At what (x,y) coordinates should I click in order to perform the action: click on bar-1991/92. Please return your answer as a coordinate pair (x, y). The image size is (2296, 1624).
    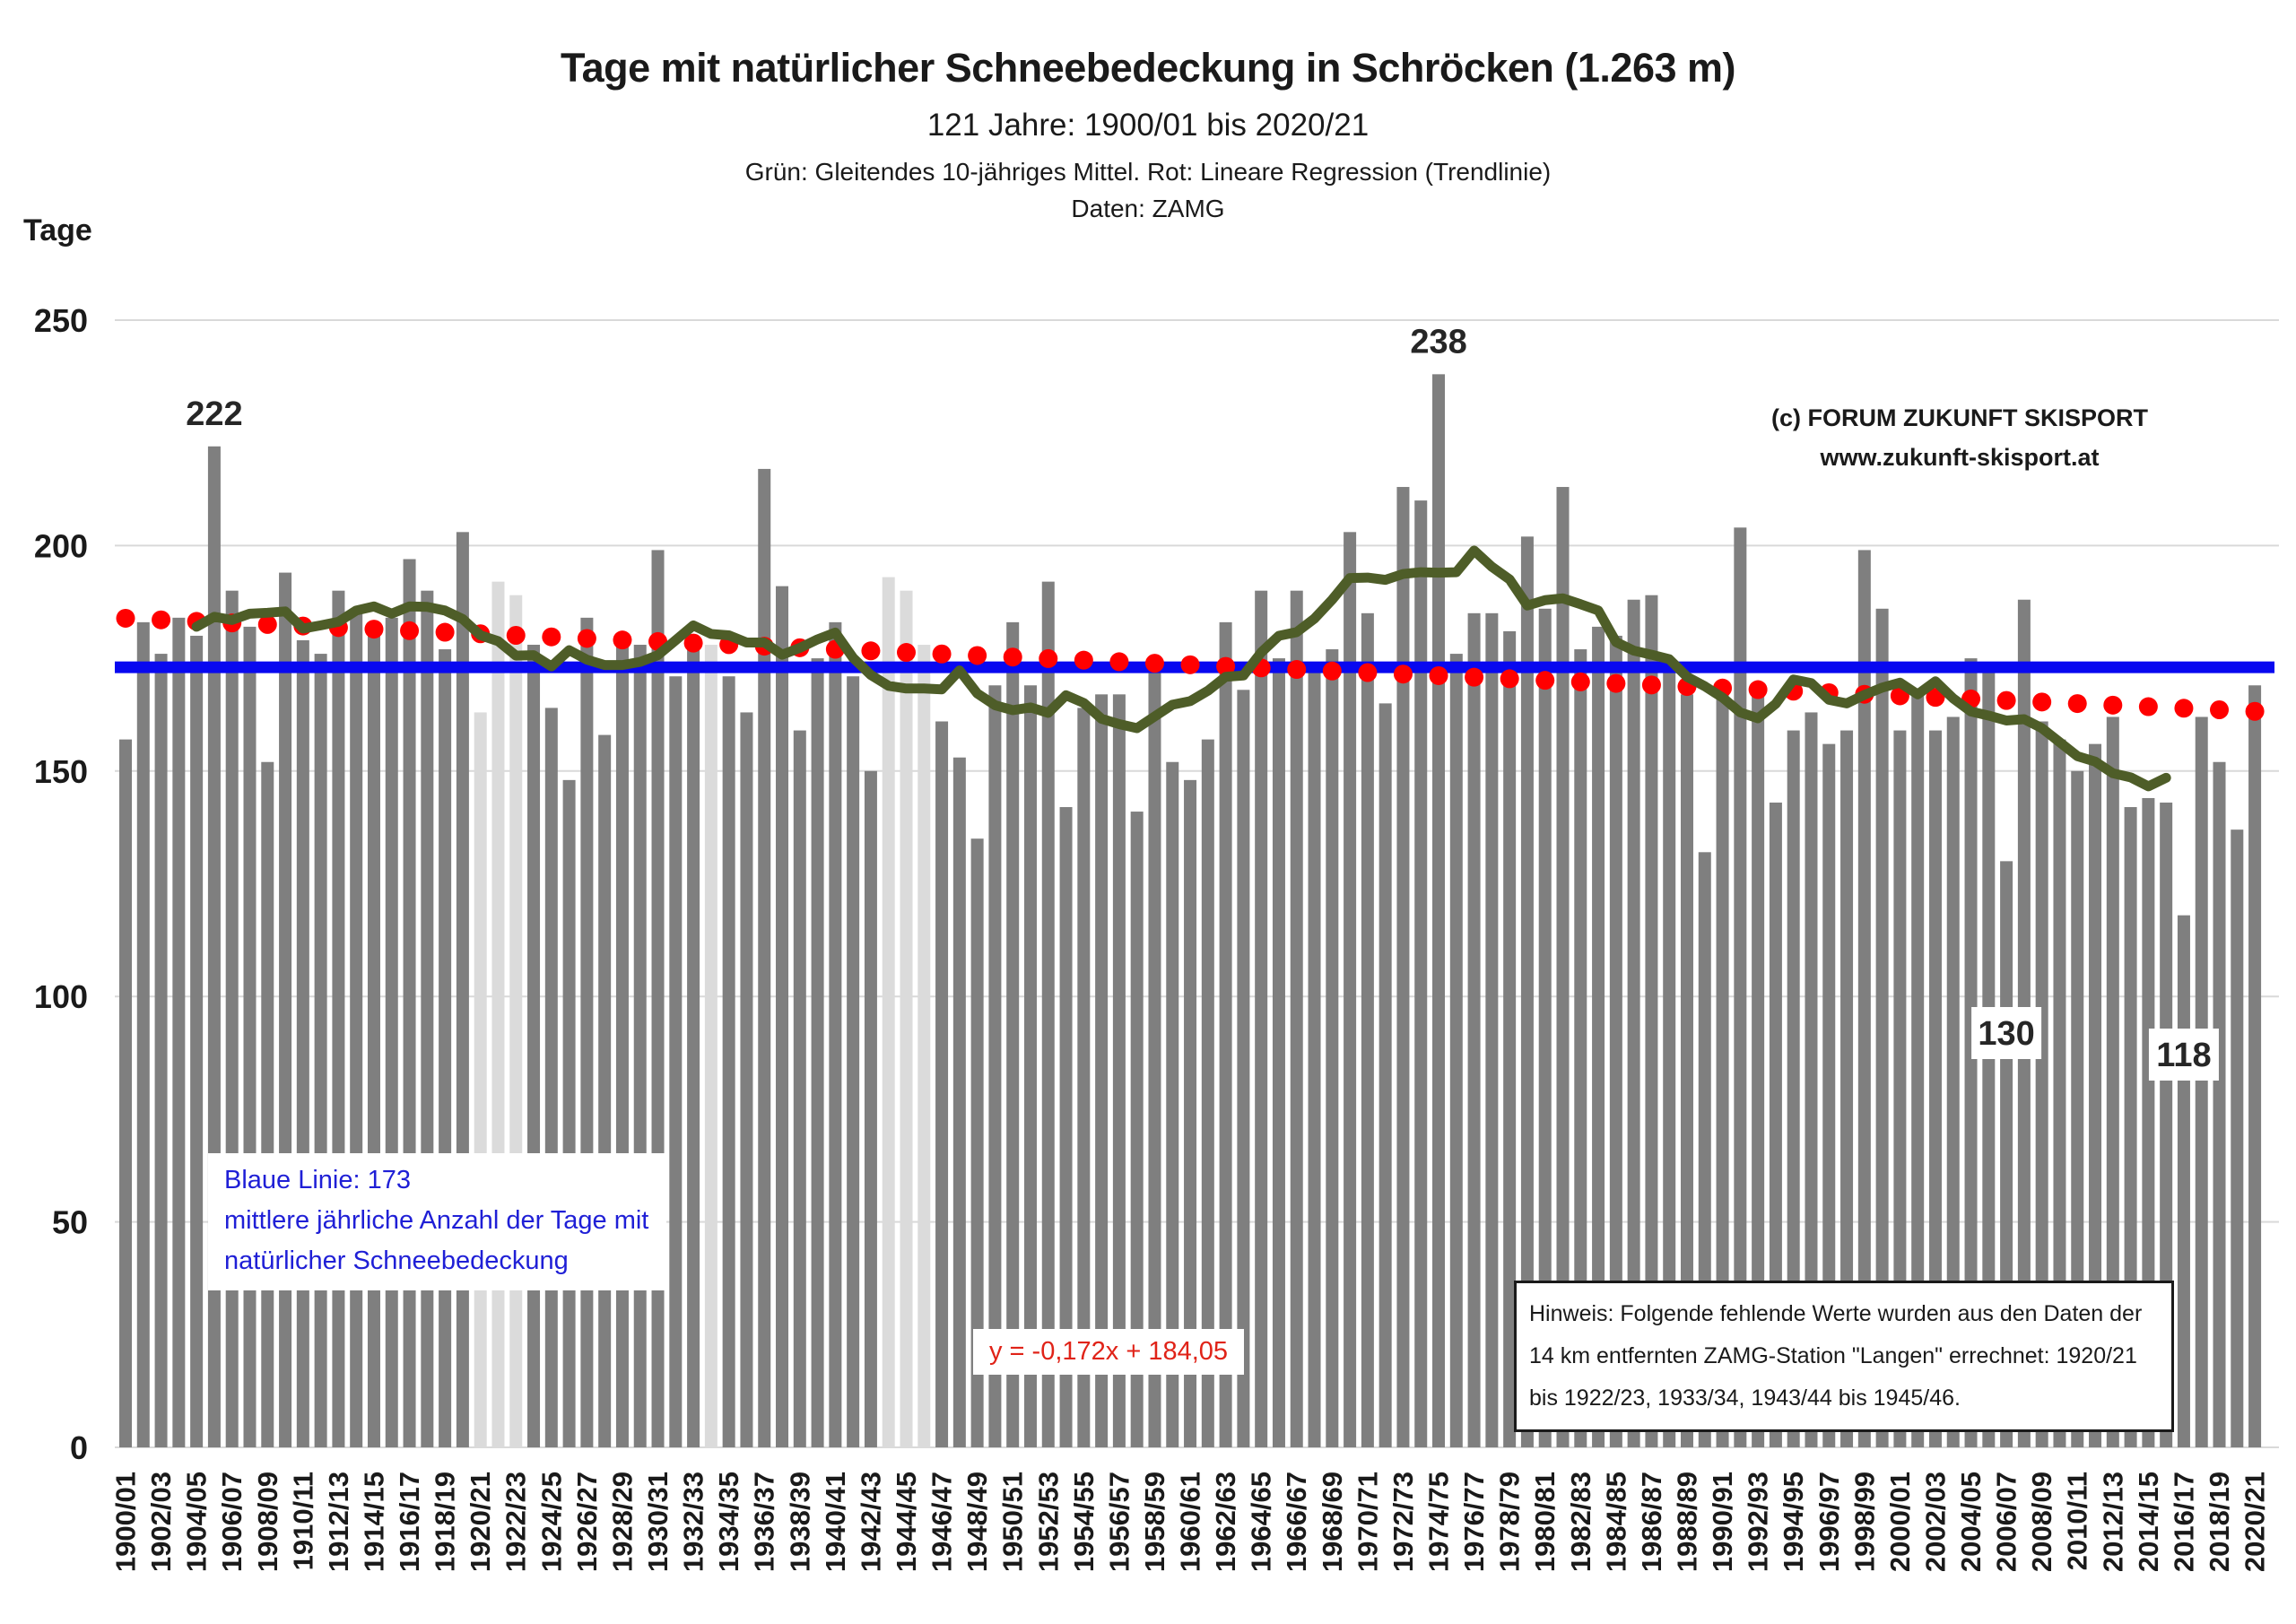
    Looking at the image, I should click on (1740, 987).